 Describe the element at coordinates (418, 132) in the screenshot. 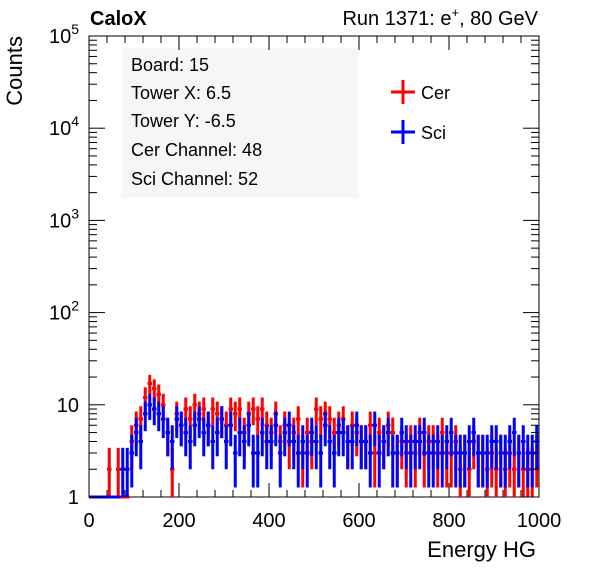

I see `legend-item-sci: Sci` at that location.